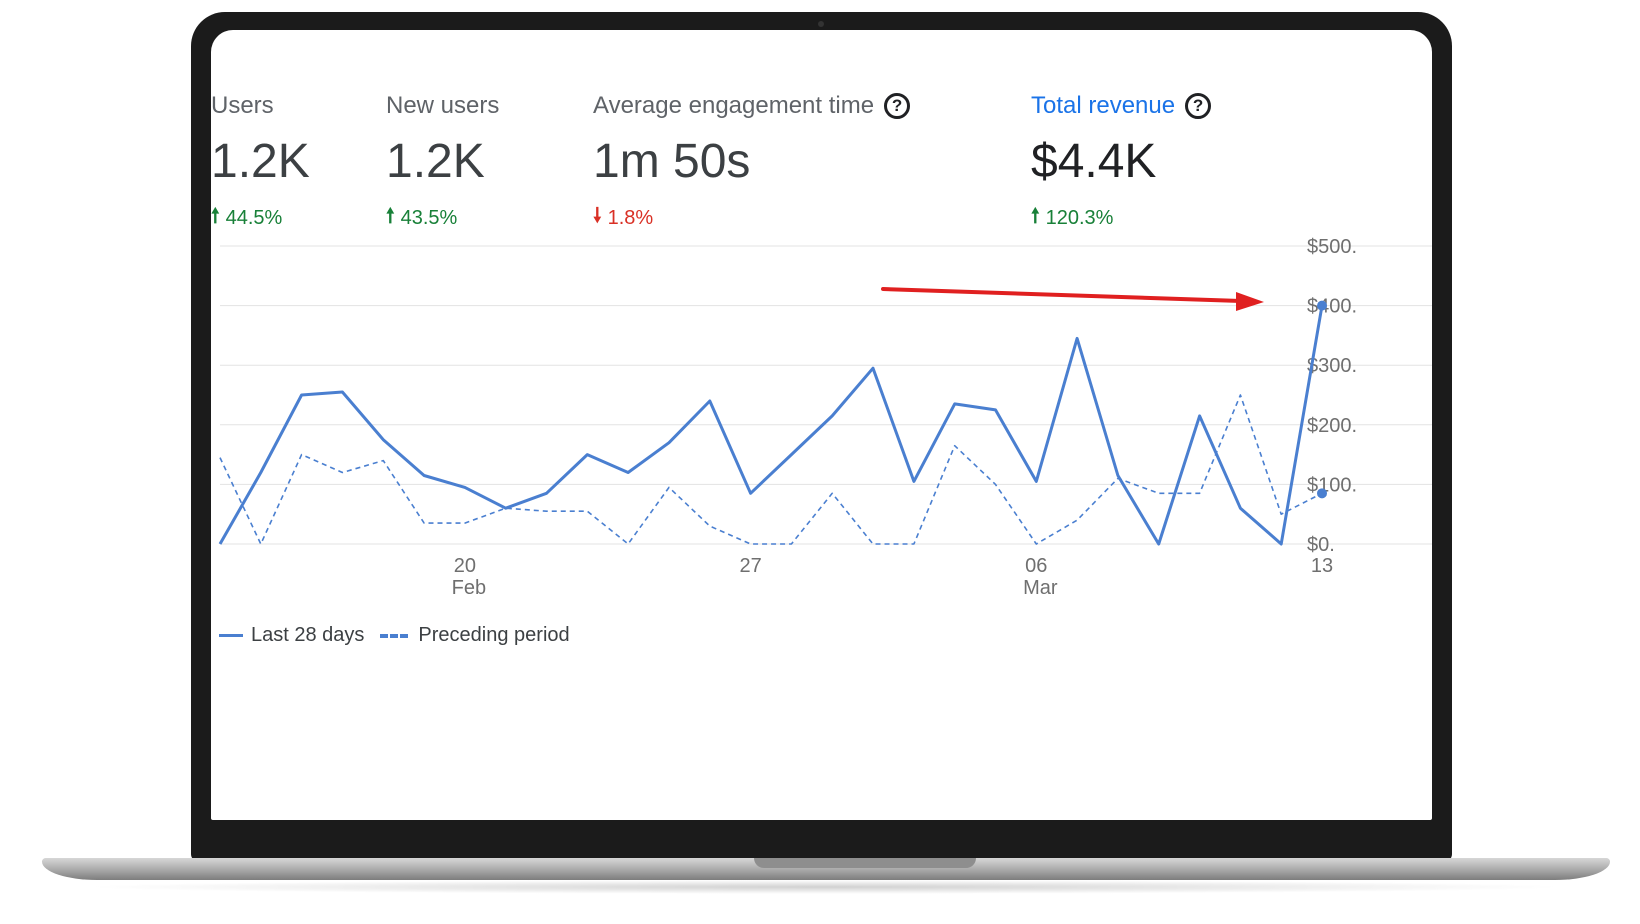 This screenshot has height=924, width=1640. What do you see at coordinates (242, 105) in the screenshot?
I see `metric-label: Users` at bounding box center [242, 105].